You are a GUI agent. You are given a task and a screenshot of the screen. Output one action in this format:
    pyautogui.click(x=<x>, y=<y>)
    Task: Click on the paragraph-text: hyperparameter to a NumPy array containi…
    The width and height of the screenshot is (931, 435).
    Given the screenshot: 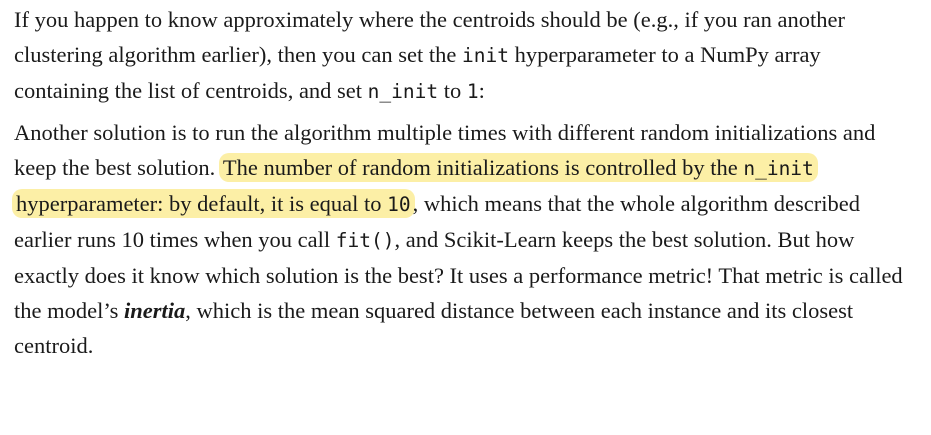 What is the action you would take?
    pyautogui.click(x=417, y=72)
    